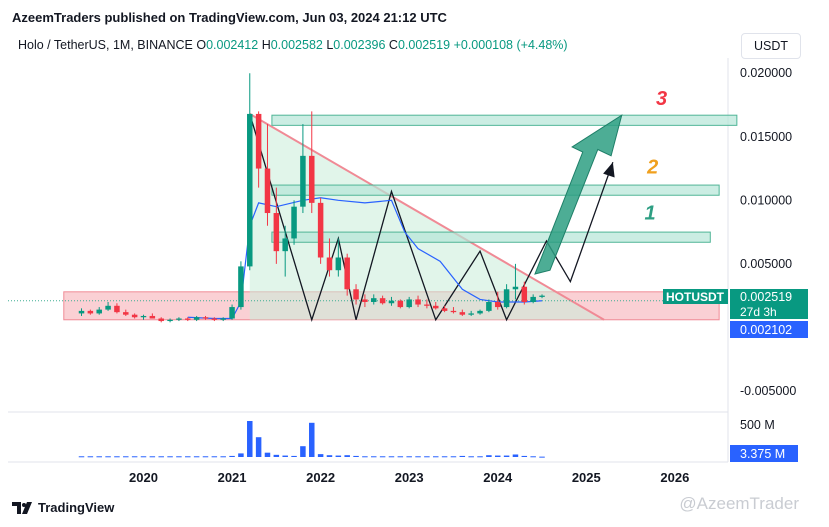  What do you see at coordinates (758, 312) in the screenshot?
I see `countdown-text: 27d 3h` at bounding box center [758, 312].